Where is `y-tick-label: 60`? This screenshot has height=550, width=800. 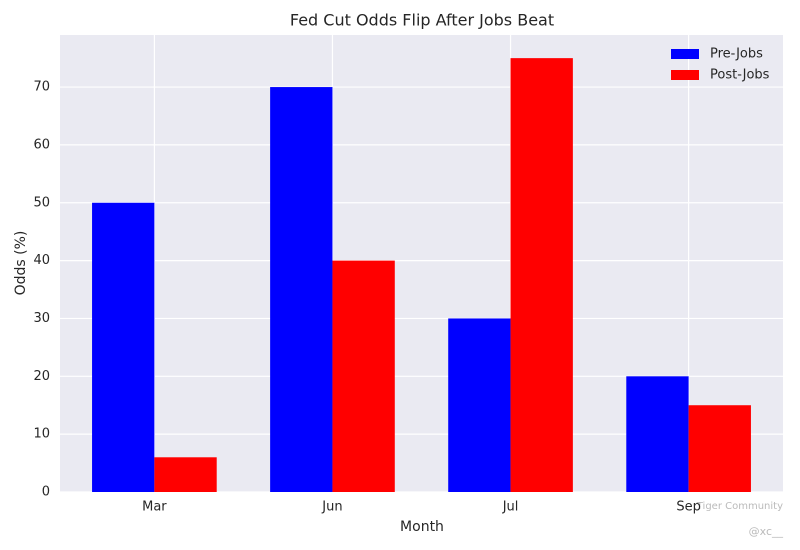 y-tick-label: 60 is located at coordinates (41, 144).